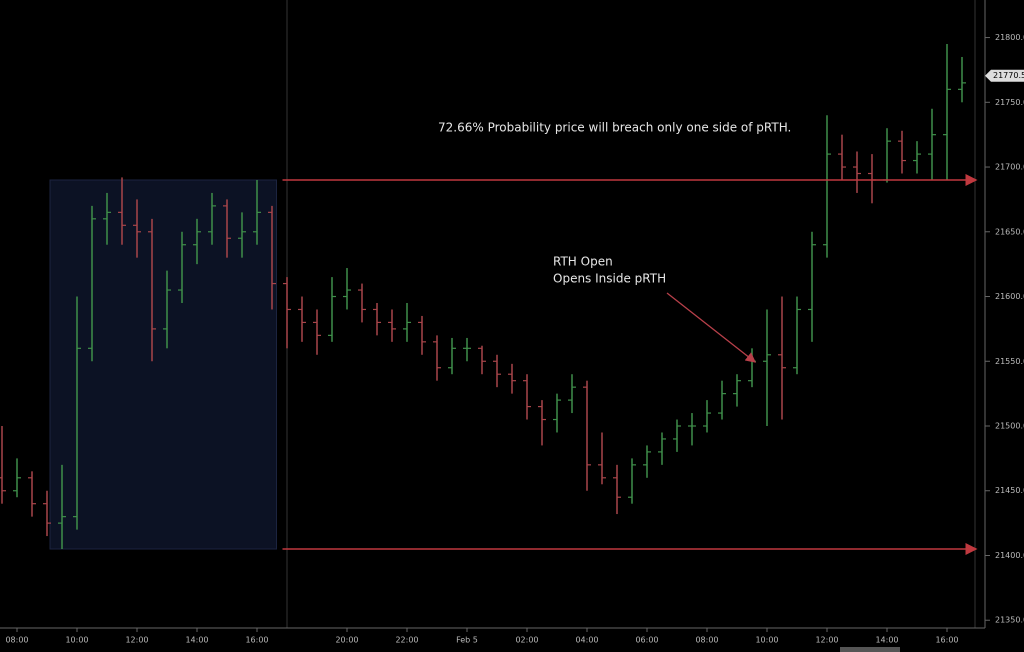 The height and width of the screenshot is (652, 1024). I want to click on x-tick-label: 22:00, so click(406, 640).